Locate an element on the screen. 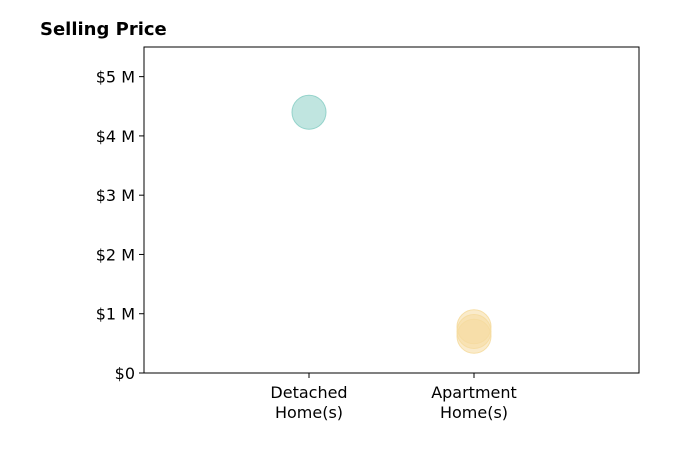 This screenshot has height=462, width=679. x-axis: Detached Home(s) Apartment Home(s) is located at coordinates (393, 397).